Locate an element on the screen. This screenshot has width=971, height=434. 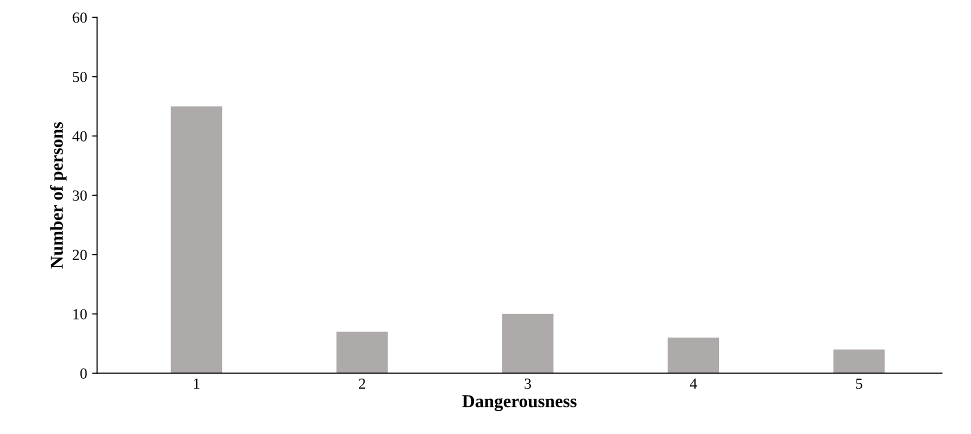
y-tick-label: 50 is located at coordinates (79, 77).